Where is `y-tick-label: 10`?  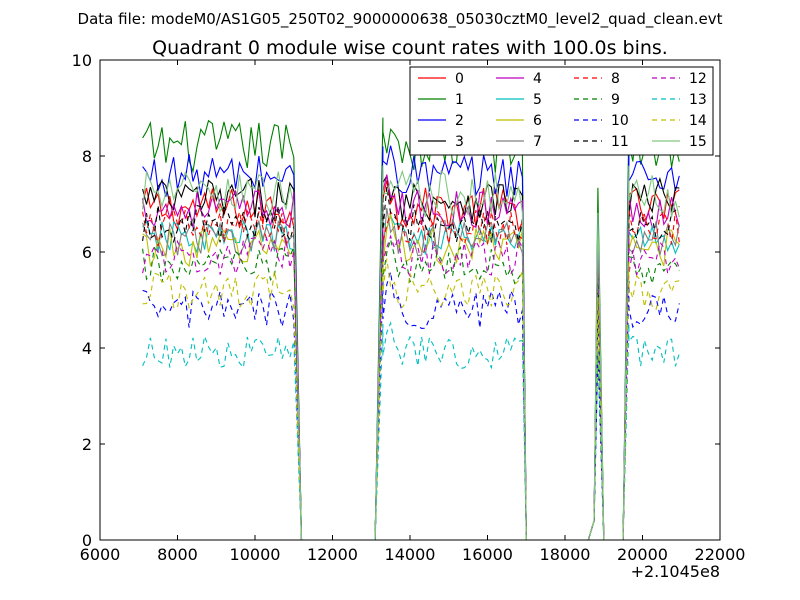
y-tick-label: 10 is located at coordinates (82, 60).